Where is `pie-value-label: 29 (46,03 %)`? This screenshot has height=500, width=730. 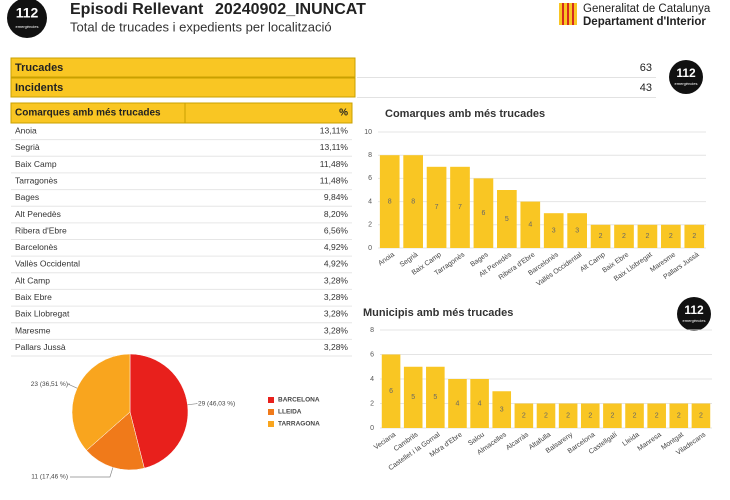 pie-value-label: 29 (46,03 %) is located at coordinates (216, 403).